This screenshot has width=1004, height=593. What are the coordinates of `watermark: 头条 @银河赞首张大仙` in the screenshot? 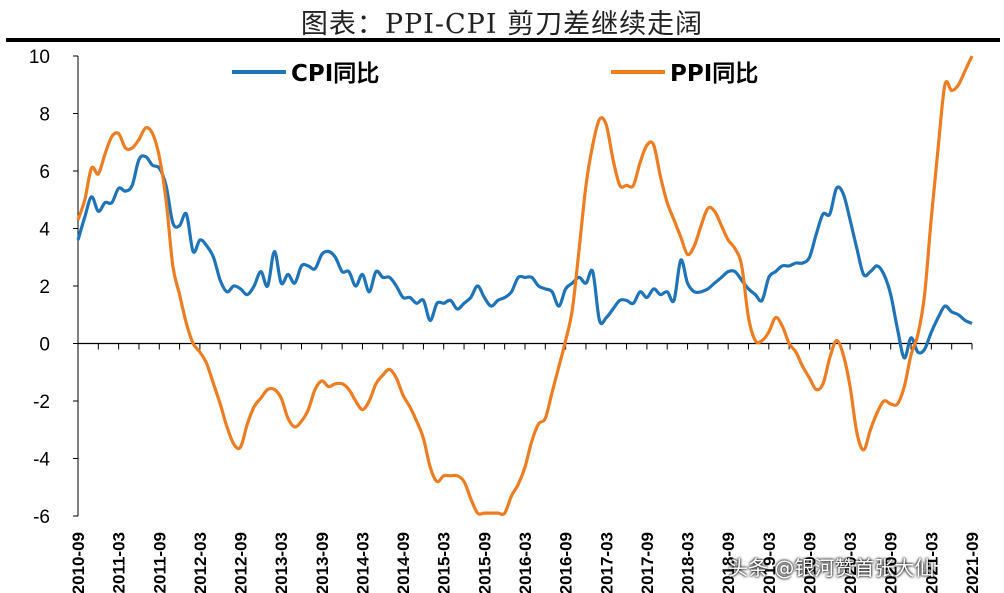 It's located at (831, 568).